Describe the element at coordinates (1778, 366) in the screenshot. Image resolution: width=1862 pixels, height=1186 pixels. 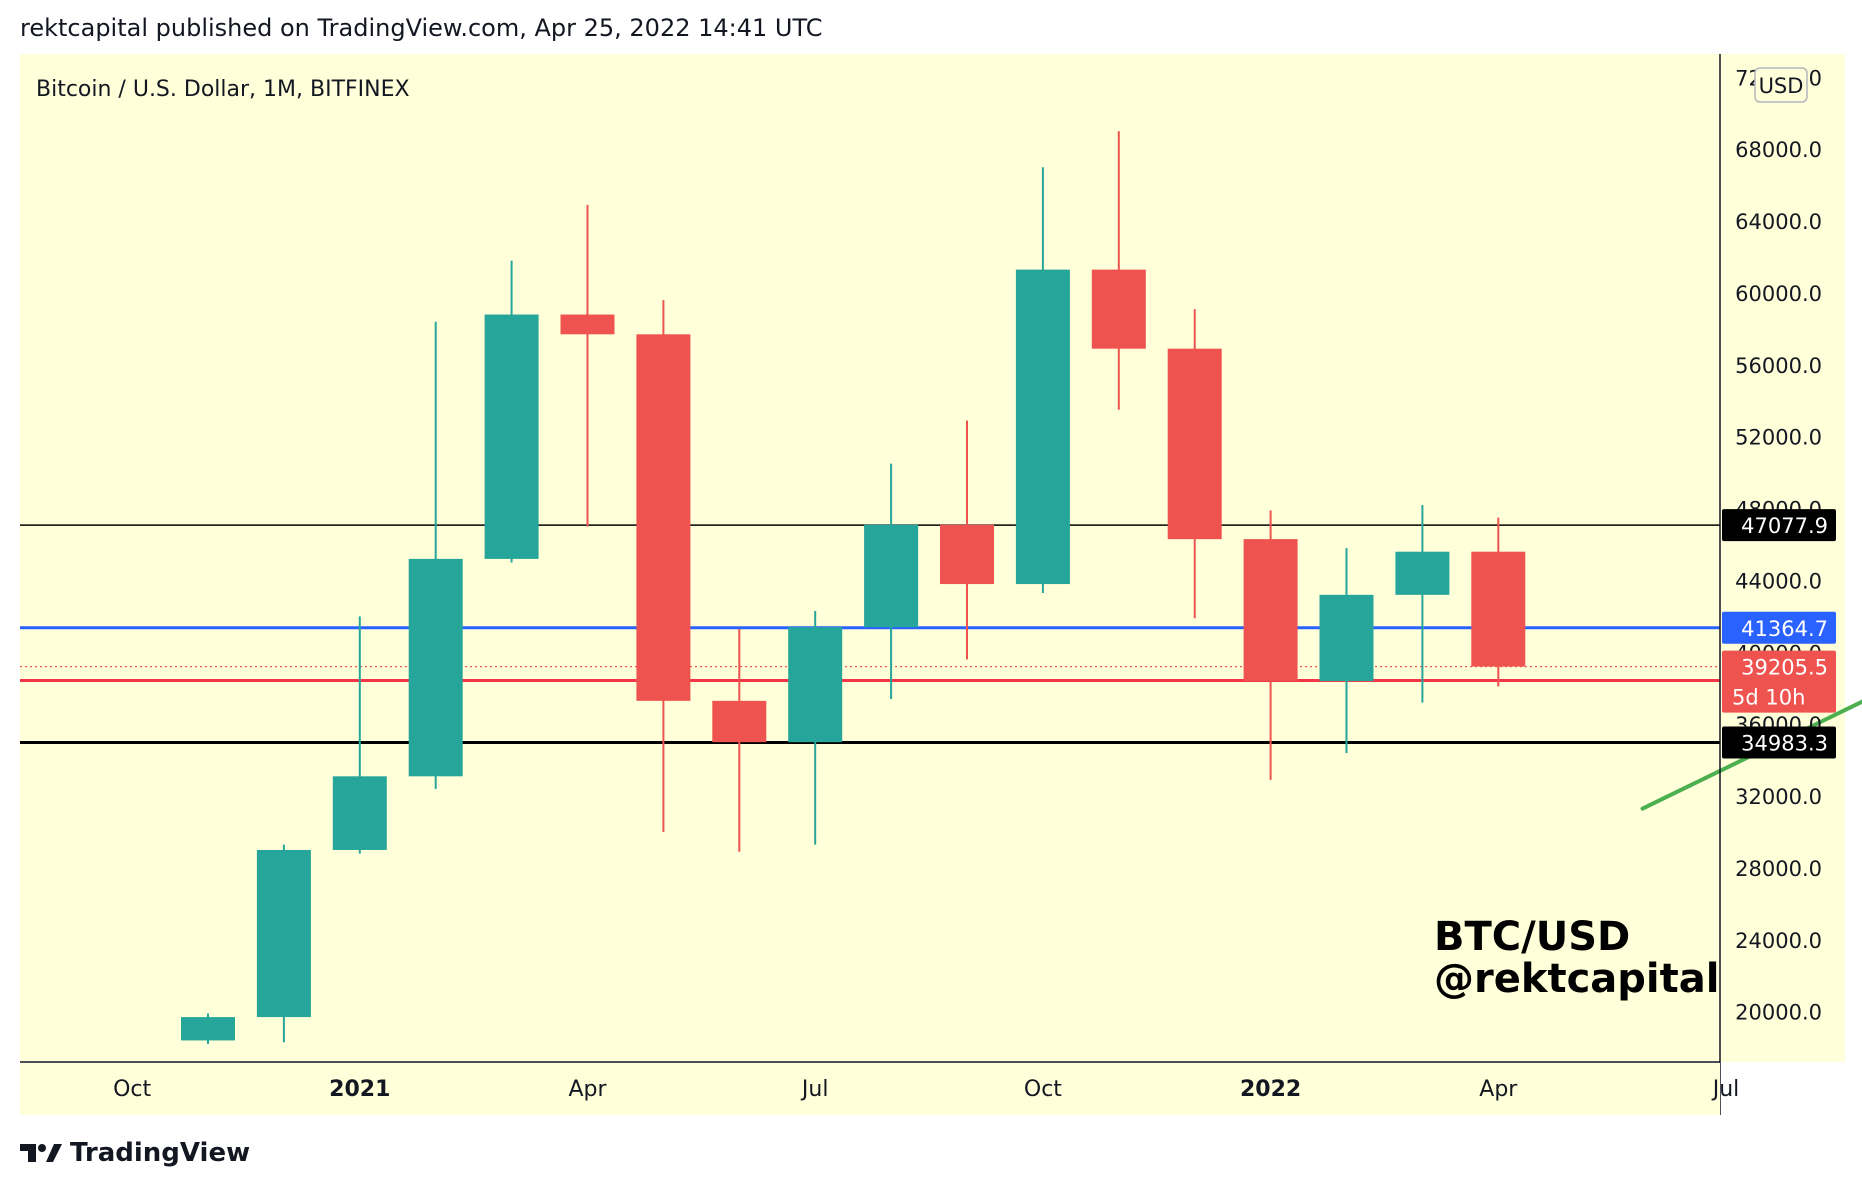
I see `y-tick-label: 56000.0` at that location.